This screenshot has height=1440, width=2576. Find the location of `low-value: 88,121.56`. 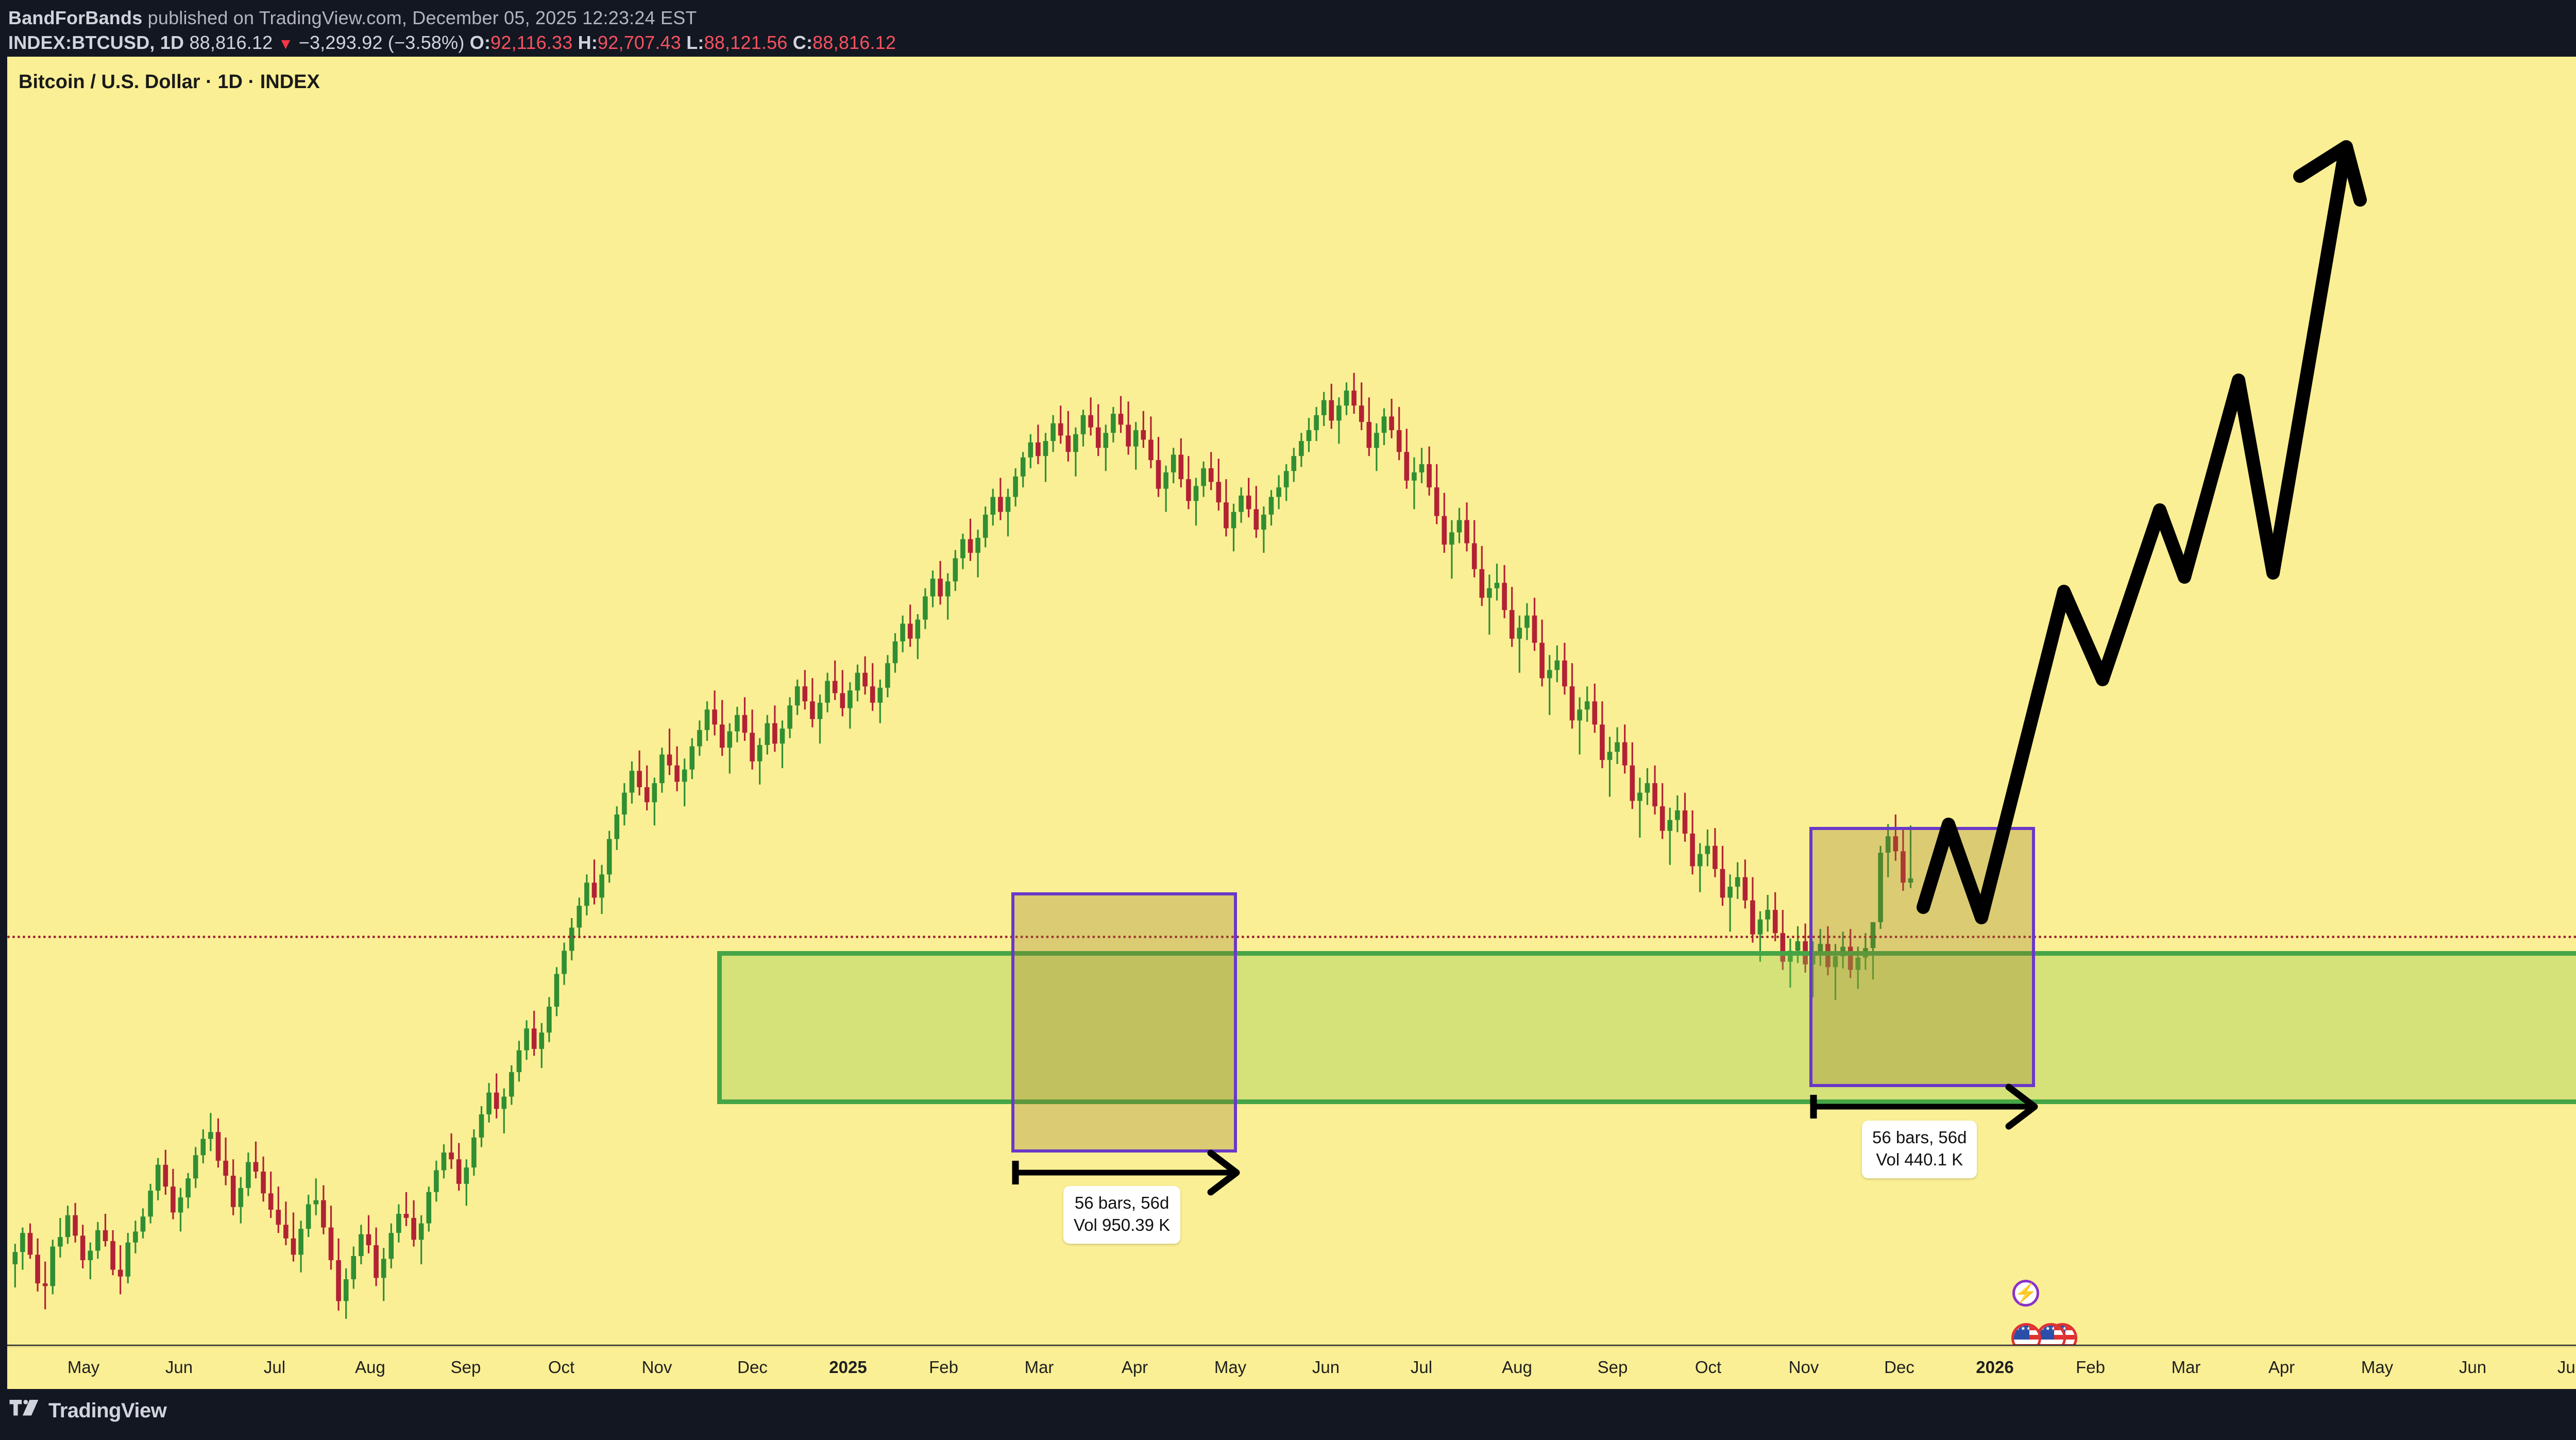

low-value: 88,121.56 is located at coordinates (746, 42).